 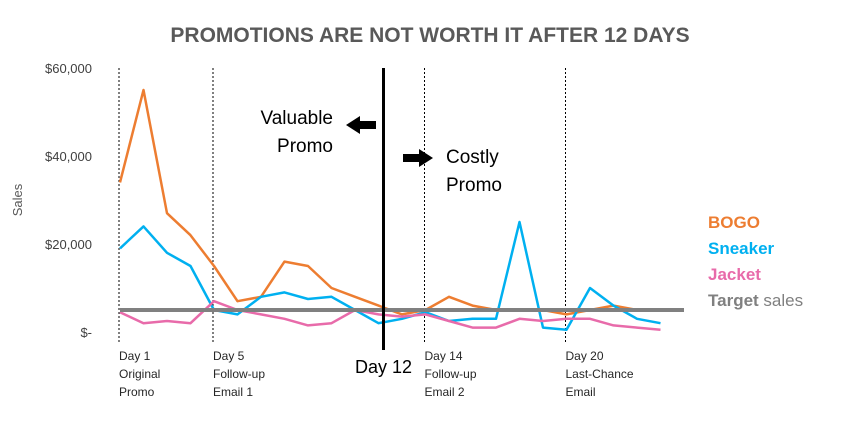 What do you see at coordinates (734, 222) in the screenshot?
I see `legend-entry: BOGO` at bounding box center [734, 222].